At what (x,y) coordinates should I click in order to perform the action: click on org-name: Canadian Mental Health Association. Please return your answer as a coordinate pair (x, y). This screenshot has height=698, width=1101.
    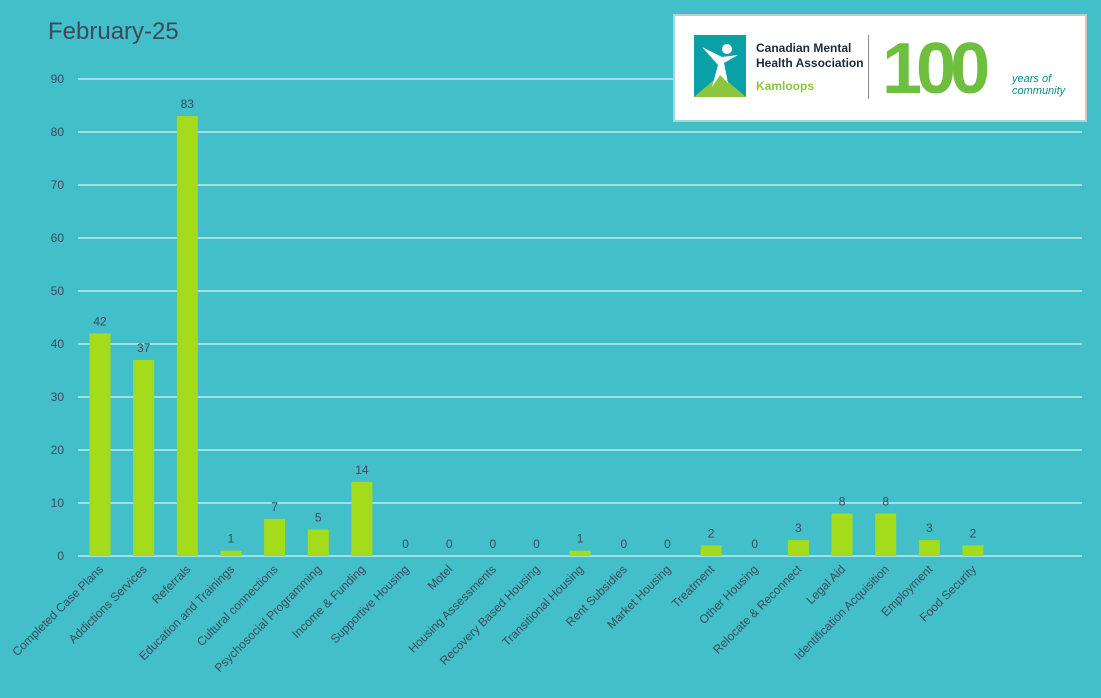
    Looking at the image, I should click on (810, 55).